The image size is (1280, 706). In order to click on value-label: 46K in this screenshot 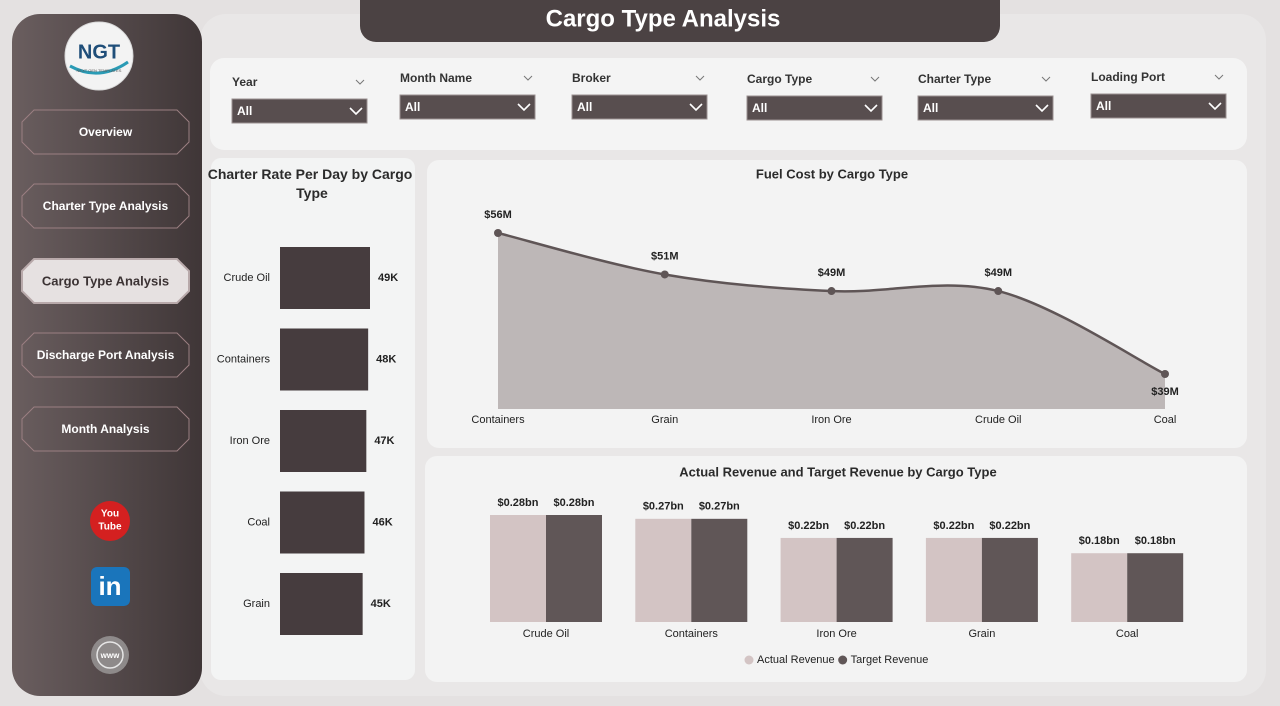, I will do `click(382, 522)`.